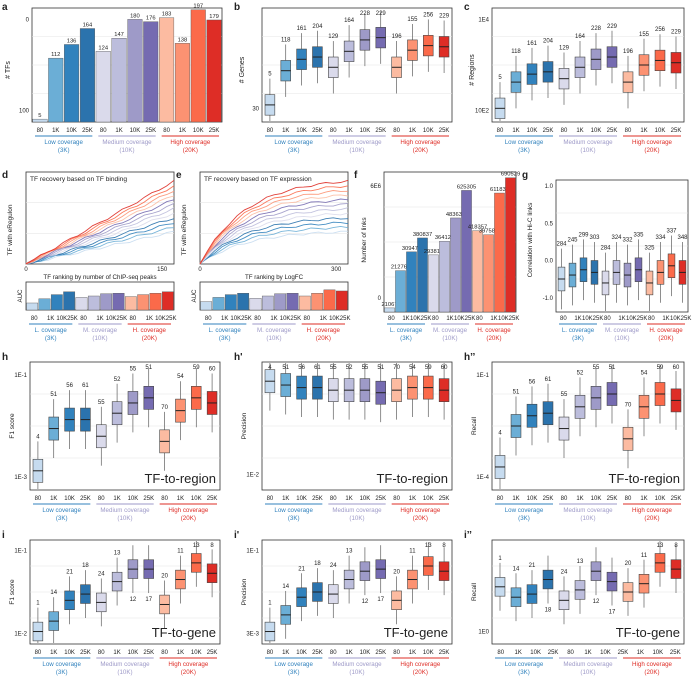 Image resolution: width=692 pixels, height=681 pixels. Describe the element at coordinates (99, 277) in the screenshot. I see `sub-chart-title: TF ranking by number of ChIP-seq peaks` at that location.